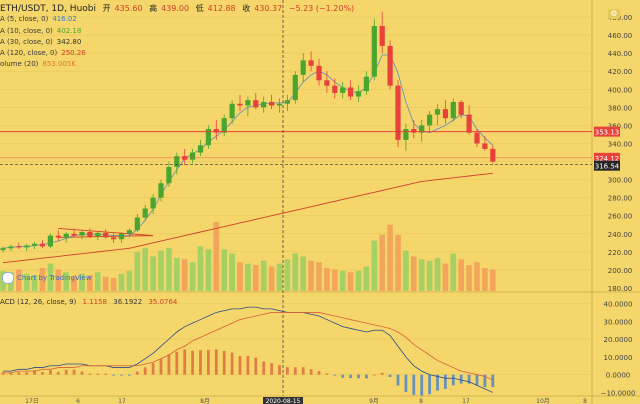 This screenshot has height=404, width=640. I want to click on high-label: 高, so click(153, 8).